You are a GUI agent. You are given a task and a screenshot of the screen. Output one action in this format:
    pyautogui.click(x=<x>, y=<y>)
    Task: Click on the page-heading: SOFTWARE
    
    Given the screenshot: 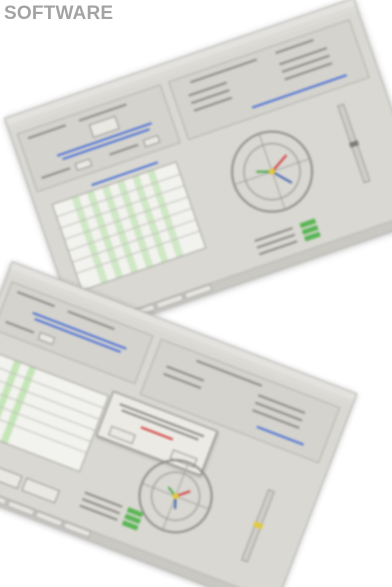 What is the action you would take?
    pyautogui.click(x=58, y=14)
    